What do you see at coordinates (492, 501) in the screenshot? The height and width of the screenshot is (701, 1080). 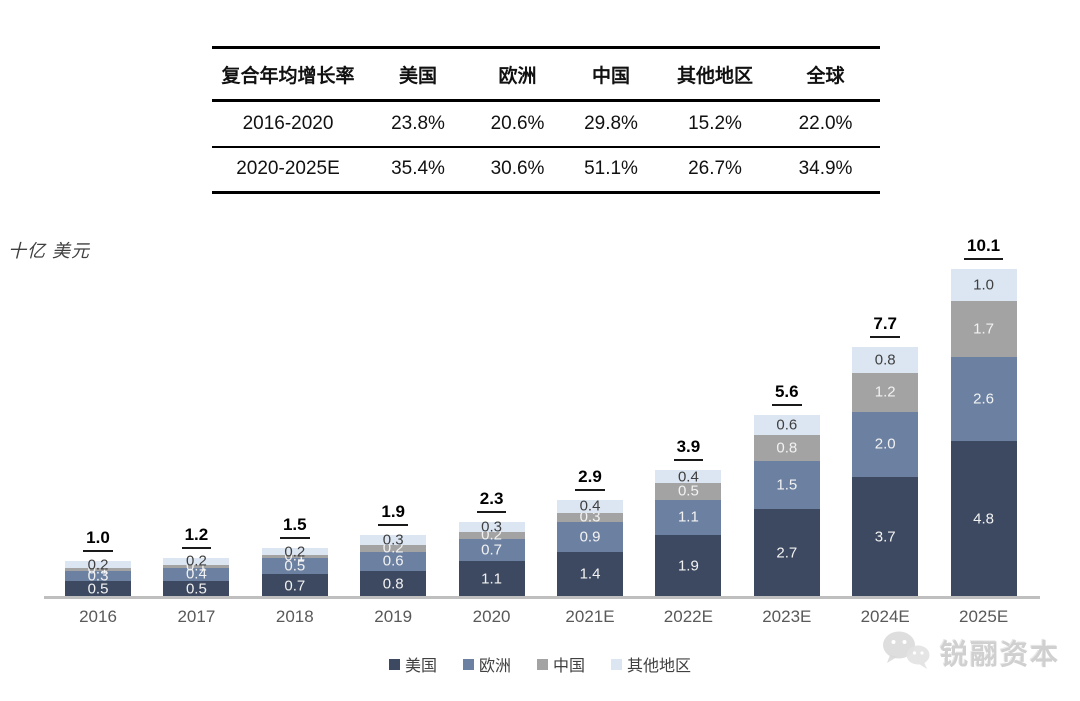 I see `bar-total-label: 2.3` at bounding box center [492, 501].